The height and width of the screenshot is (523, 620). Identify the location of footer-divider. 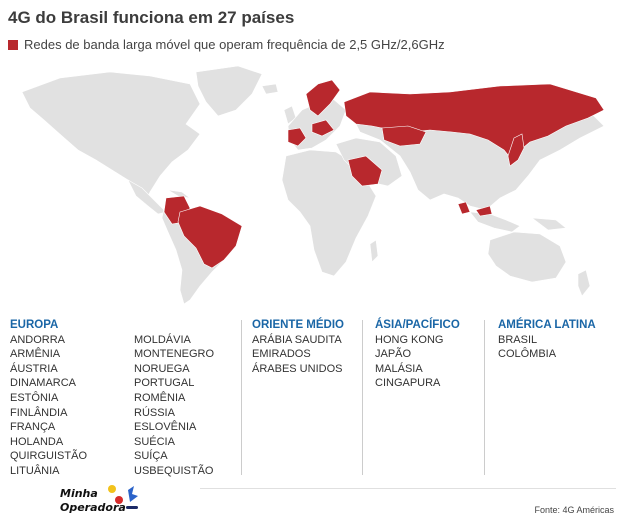
(408, 488).